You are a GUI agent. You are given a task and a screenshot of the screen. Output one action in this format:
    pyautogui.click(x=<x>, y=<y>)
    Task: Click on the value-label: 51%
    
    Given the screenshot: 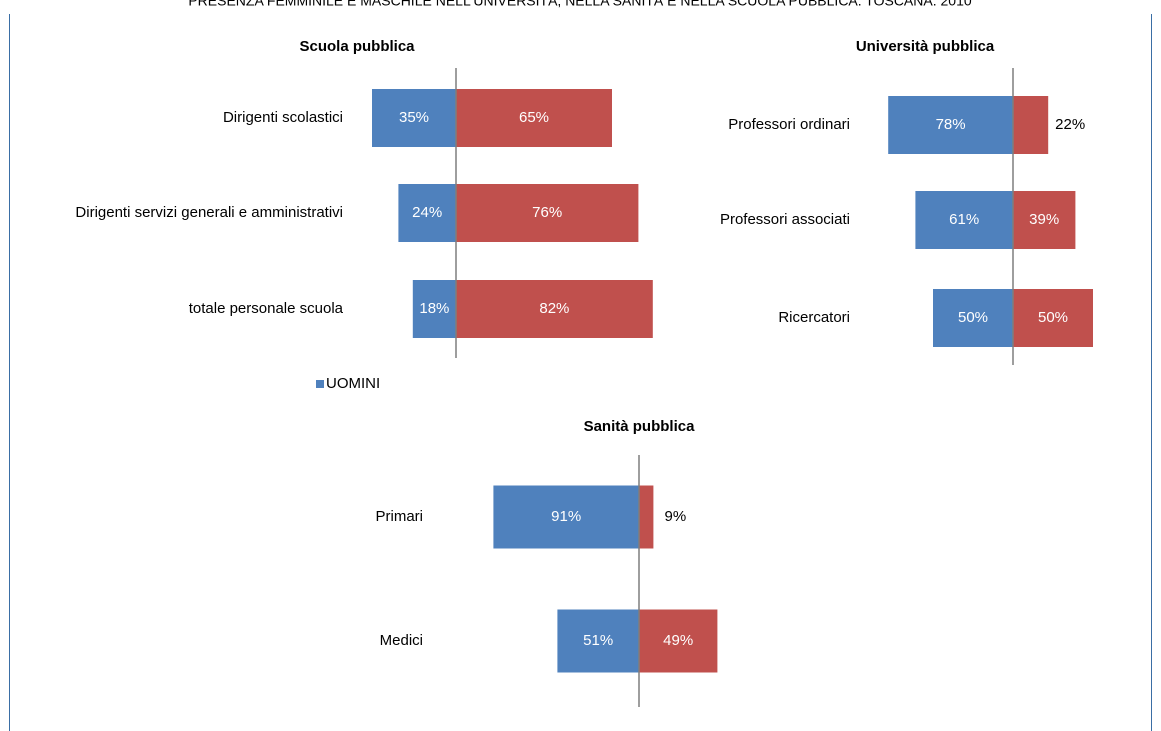 What is the action you would take?
    pyautogui.click(x=598, y=640)
    